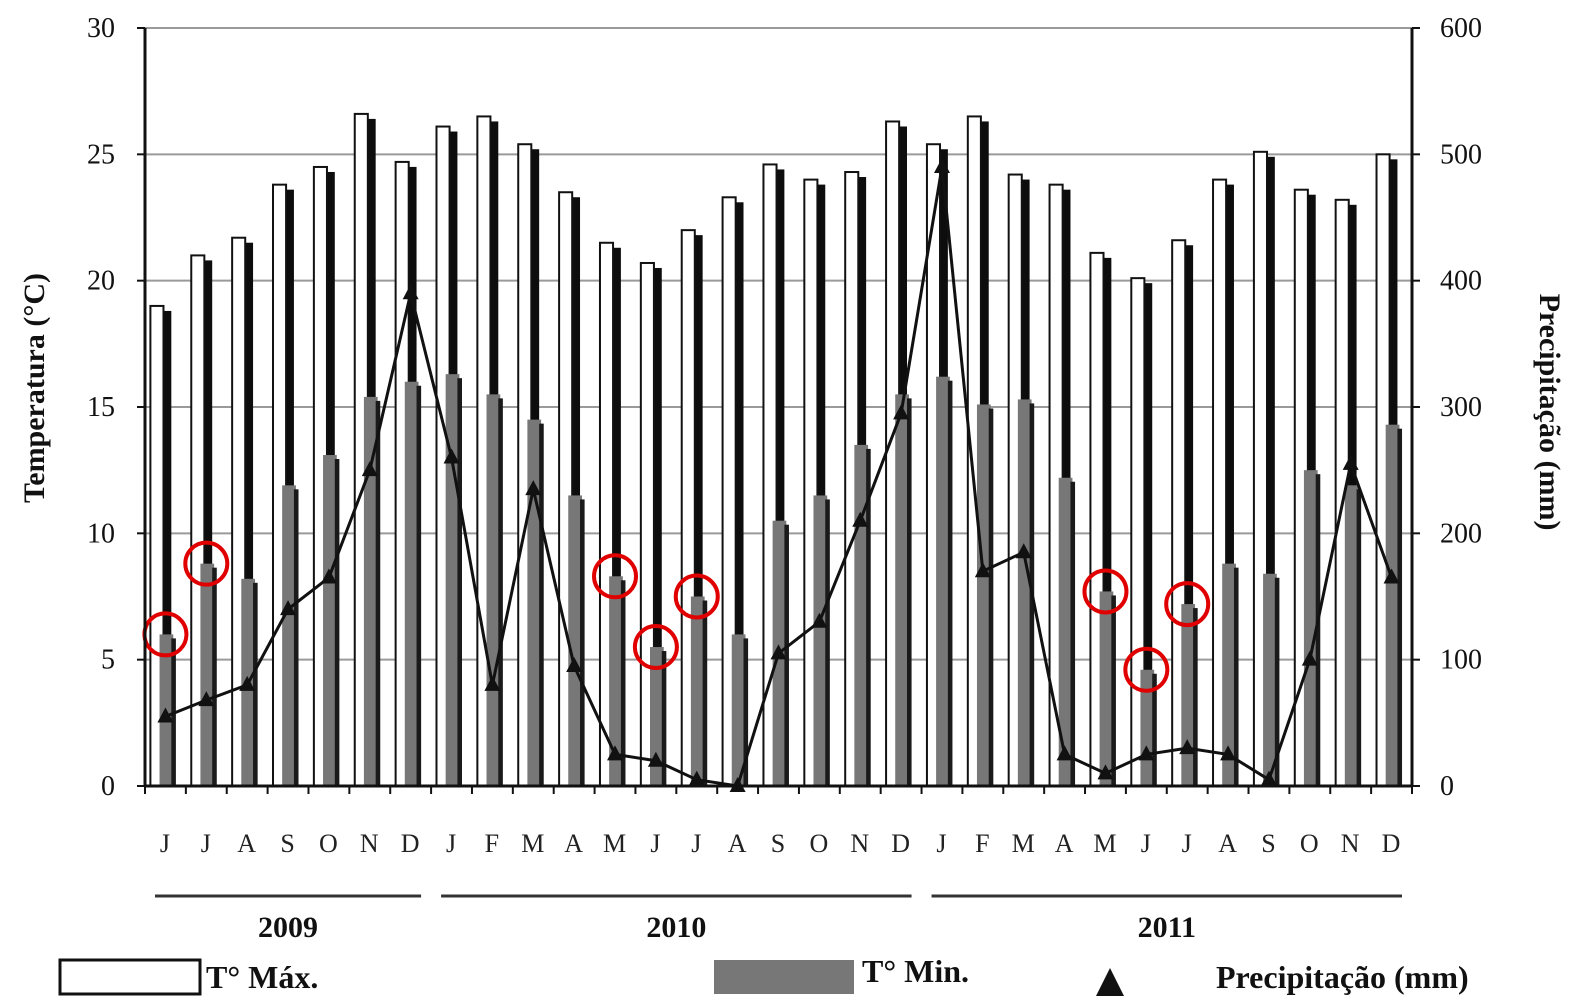 Image resolution: width=1581 pixels, height=1006 pixels. What do you see at coordinates (101, 407) in the screenshot?
I see `y-tick-label-left: 15` at bounding box center [101, 407].